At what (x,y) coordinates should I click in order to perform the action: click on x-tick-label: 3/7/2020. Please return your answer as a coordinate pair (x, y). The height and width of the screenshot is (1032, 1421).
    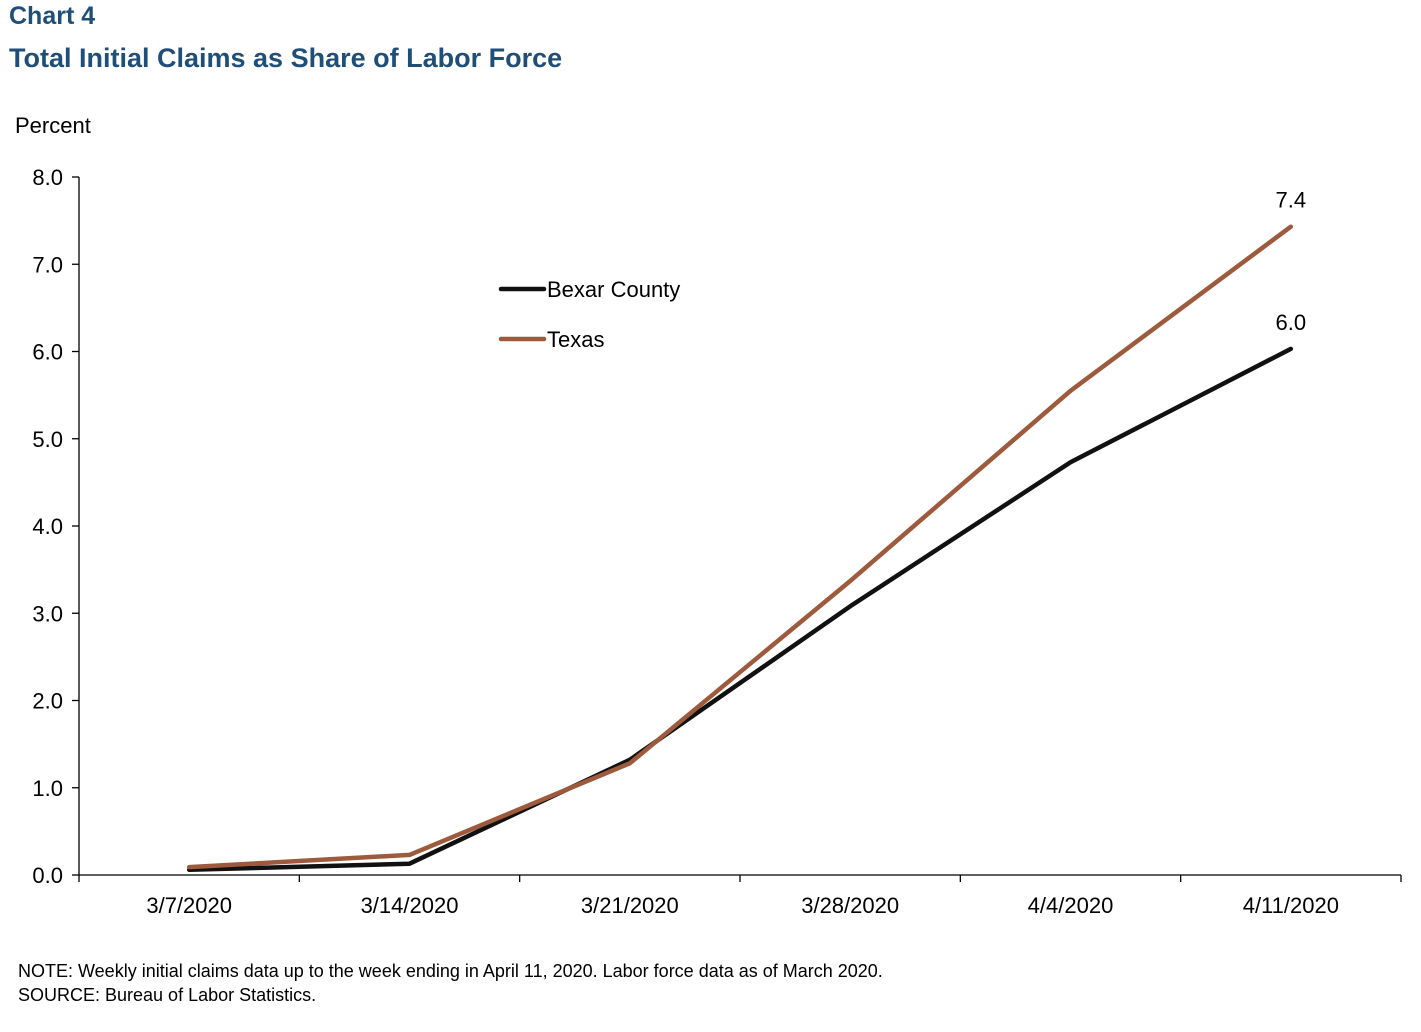
    Looking at the image, I should click on (189, 905).